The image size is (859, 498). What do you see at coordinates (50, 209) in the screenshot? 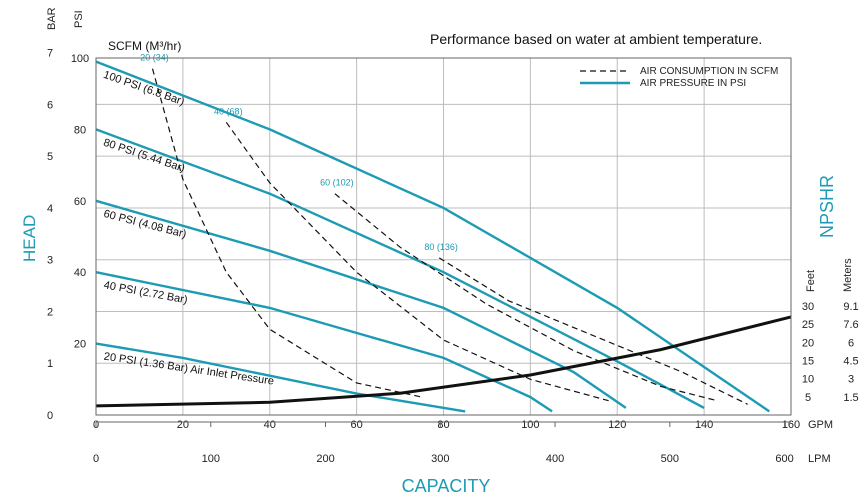
I see `bar-tick-label: 4` at bounding box center [50, 209].